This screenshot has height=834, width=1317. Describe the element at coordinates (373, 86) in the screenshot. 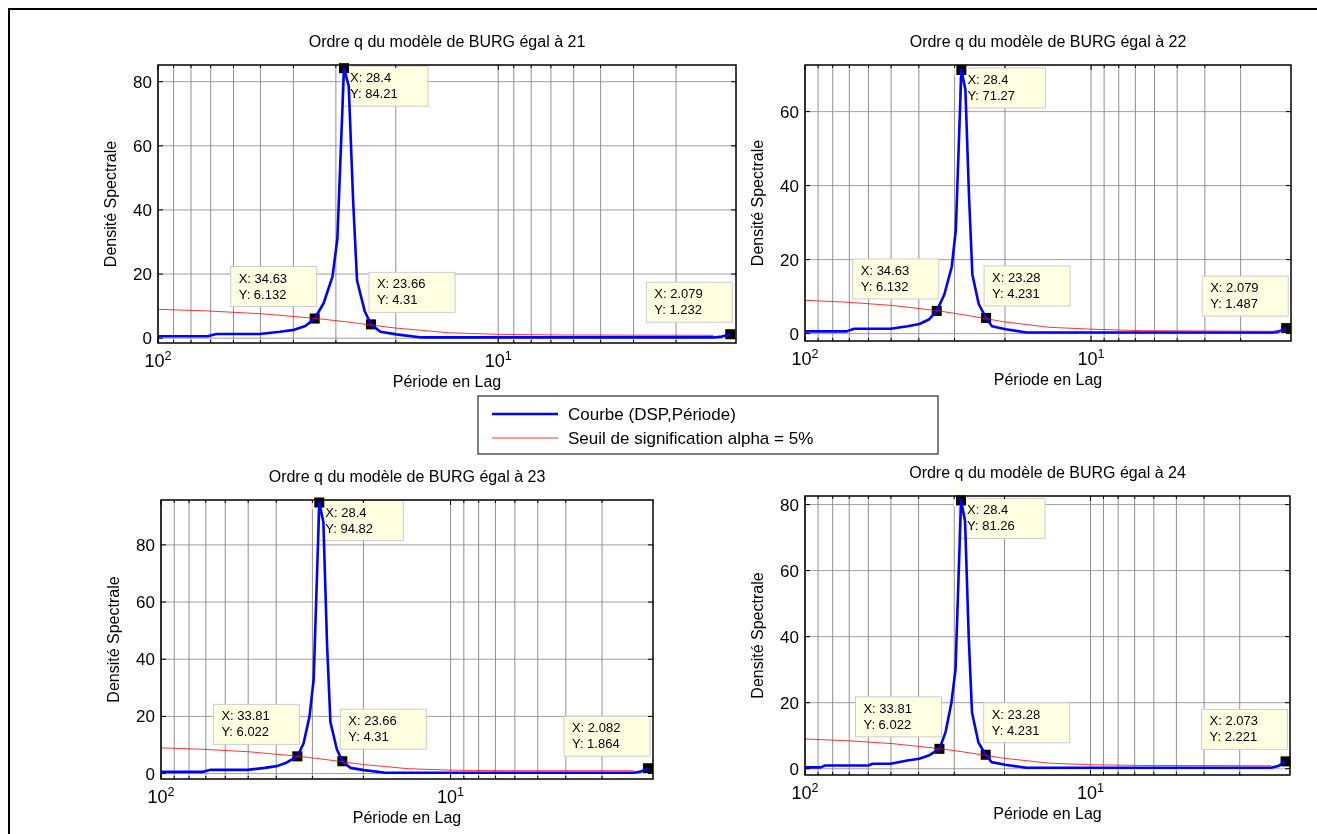

I see `annotation: X: 28.4 Y: 84.21` at that location.